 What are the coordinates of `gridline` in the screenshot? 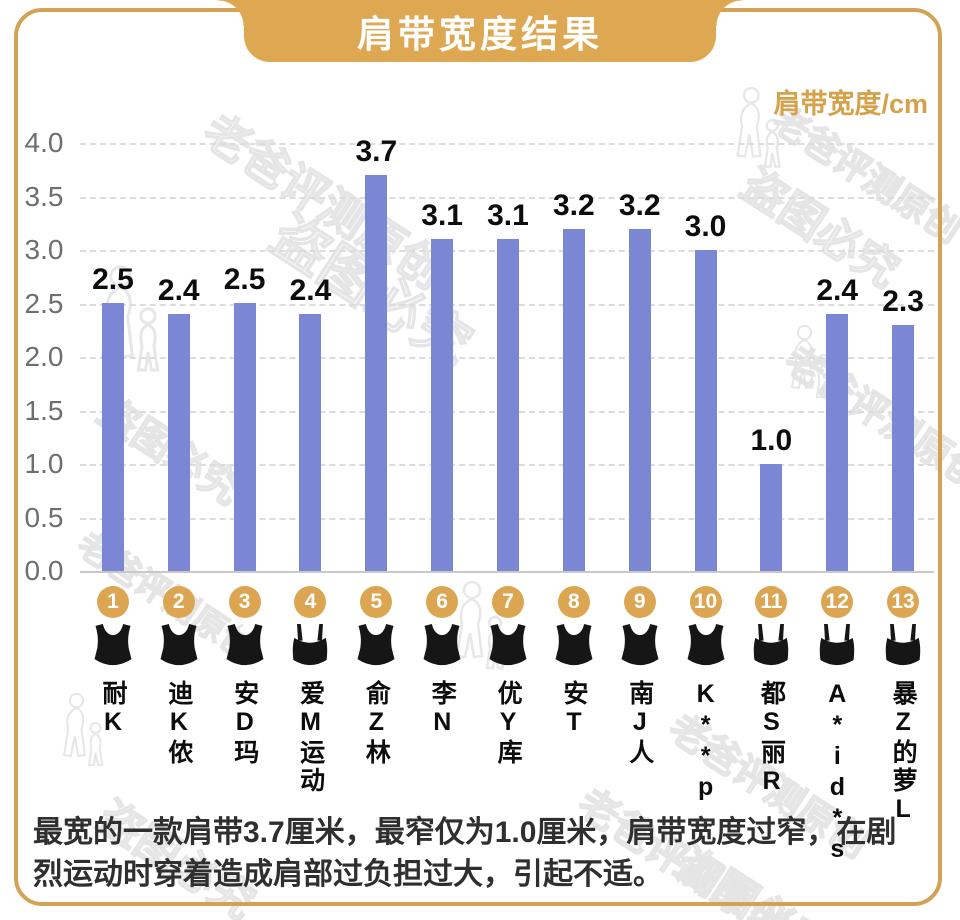 It's located at (507, 144).